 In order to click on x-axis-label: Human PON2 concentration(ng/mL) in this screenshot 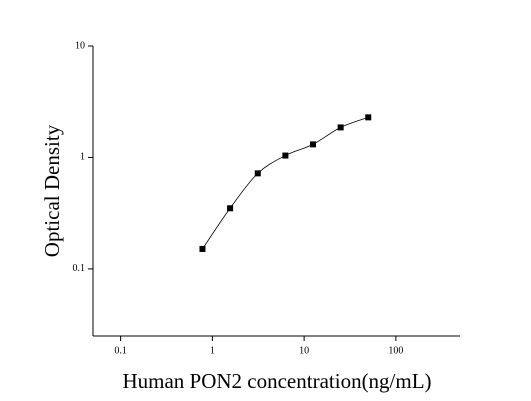, I will do `click(276, 381)`.